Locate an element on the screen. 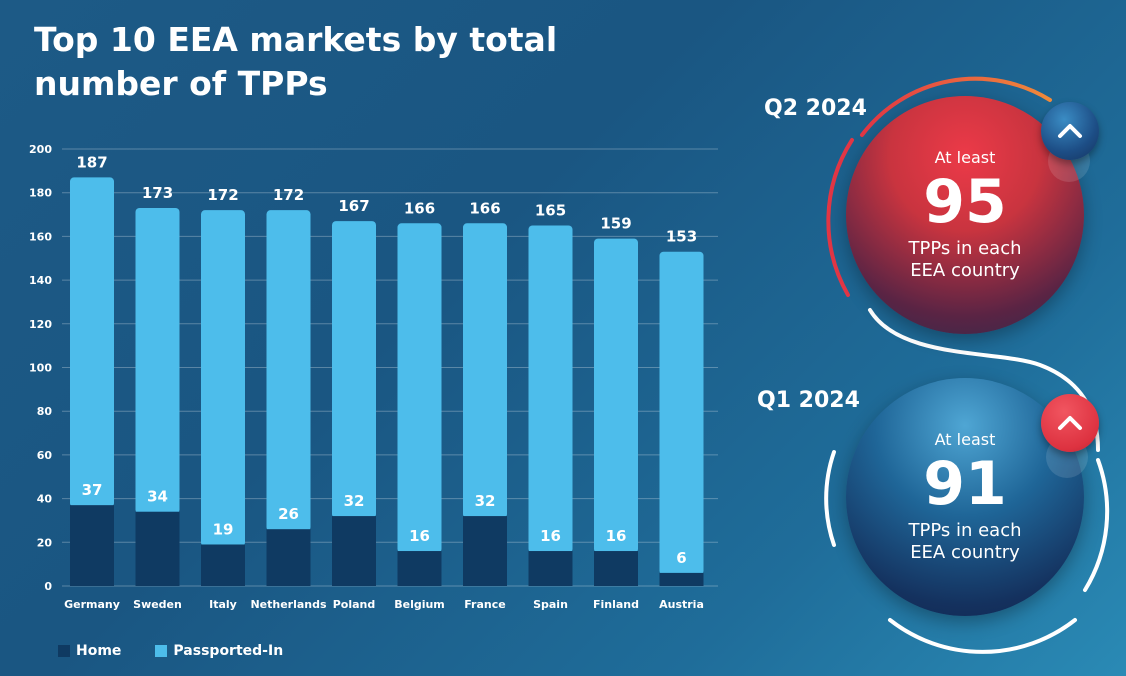 This screenshot has width=1126, height=676. q2-desc-line2: EEA country is located at coordinates (965, 270).